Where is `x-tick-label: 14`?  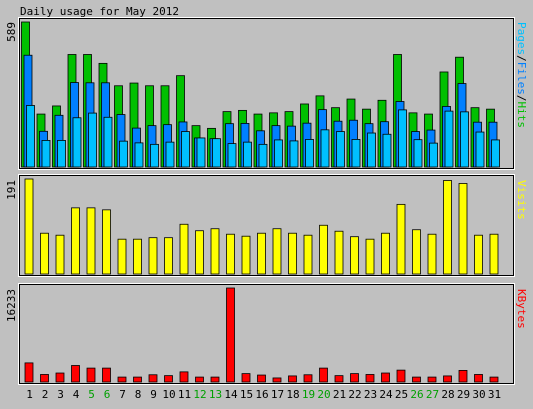
x-tick-label: 14 is located at coordinates (231, 394).